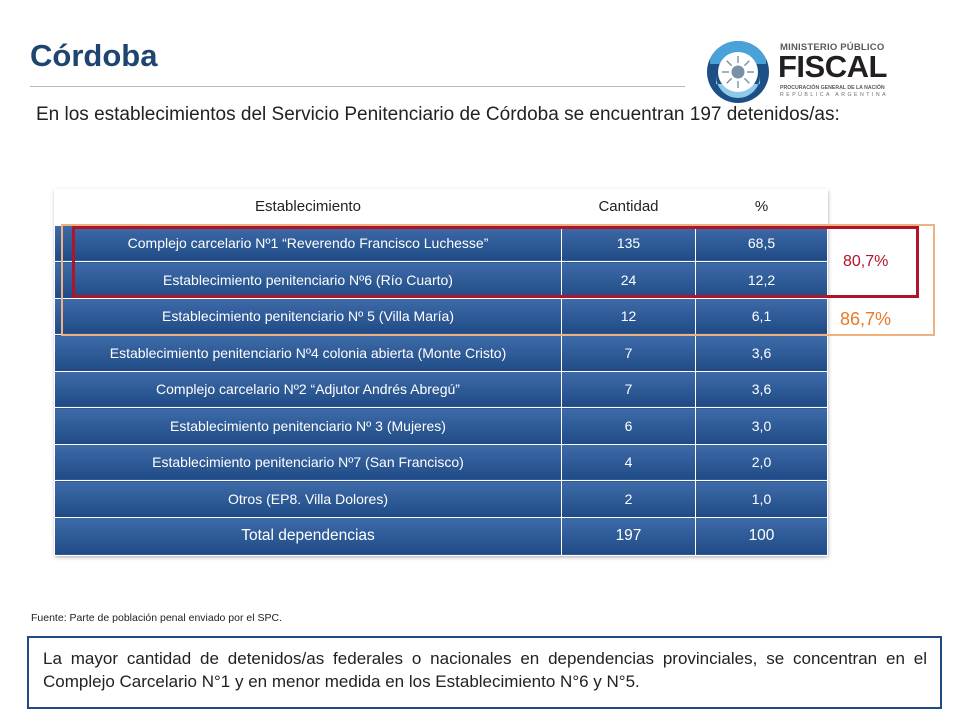 This screenshot has width=960, height=720. I want to click on cell-cantidad: 24, so click(628, 280).